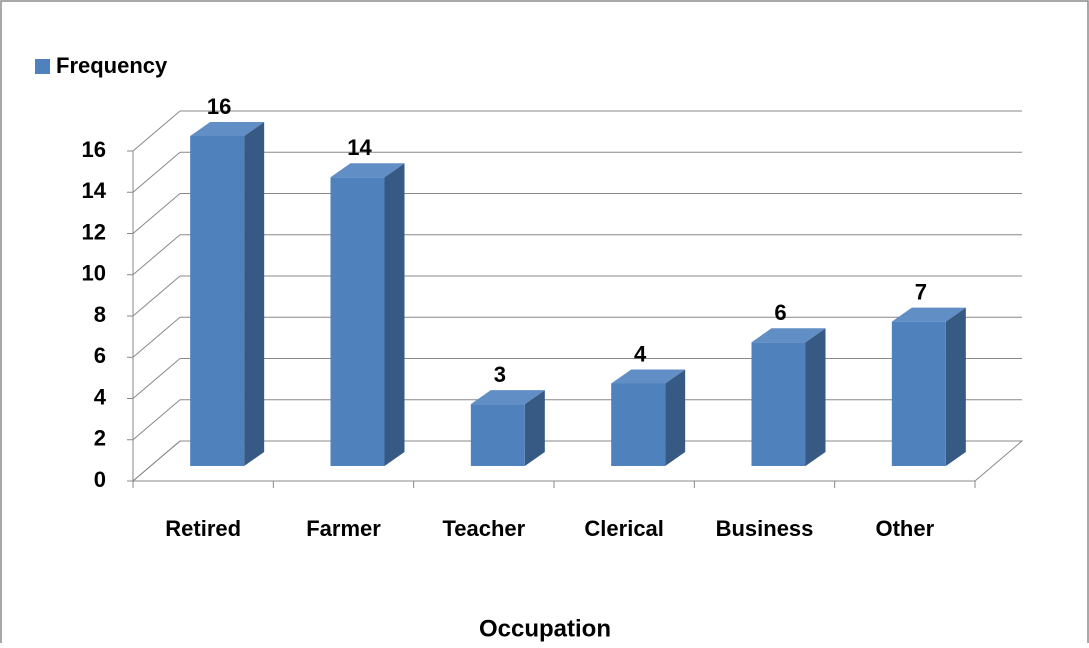 Image resolution: width=1089 pixels, height=648 pixels. Describe the element at coordinates (624, 528) in the screenshot. I see `x-tick-label: Clerical` at that location.